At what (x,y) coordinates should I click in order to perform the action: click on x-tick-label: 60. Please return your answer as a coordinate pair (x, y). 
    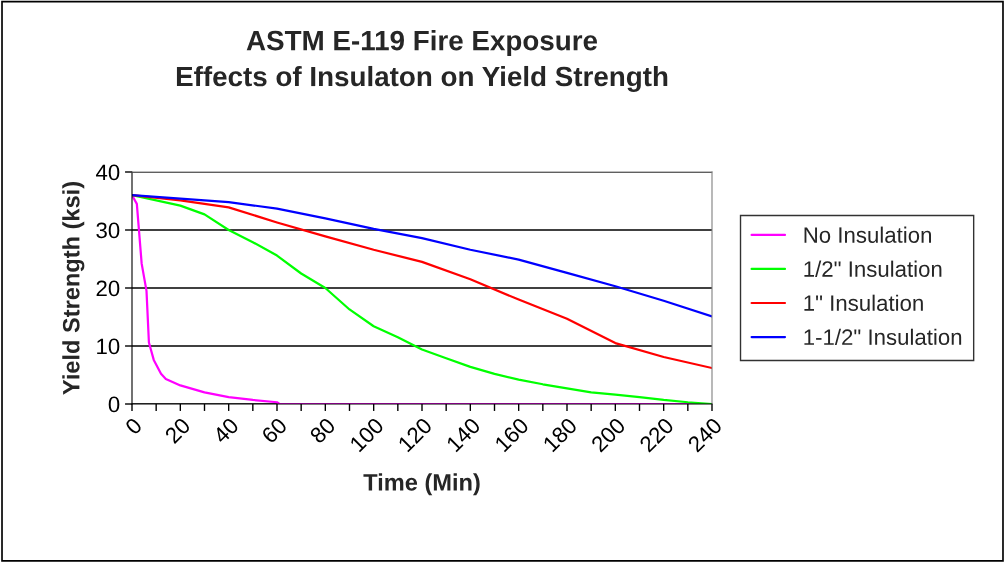
    Looking at the image, I should click on (274, 430).